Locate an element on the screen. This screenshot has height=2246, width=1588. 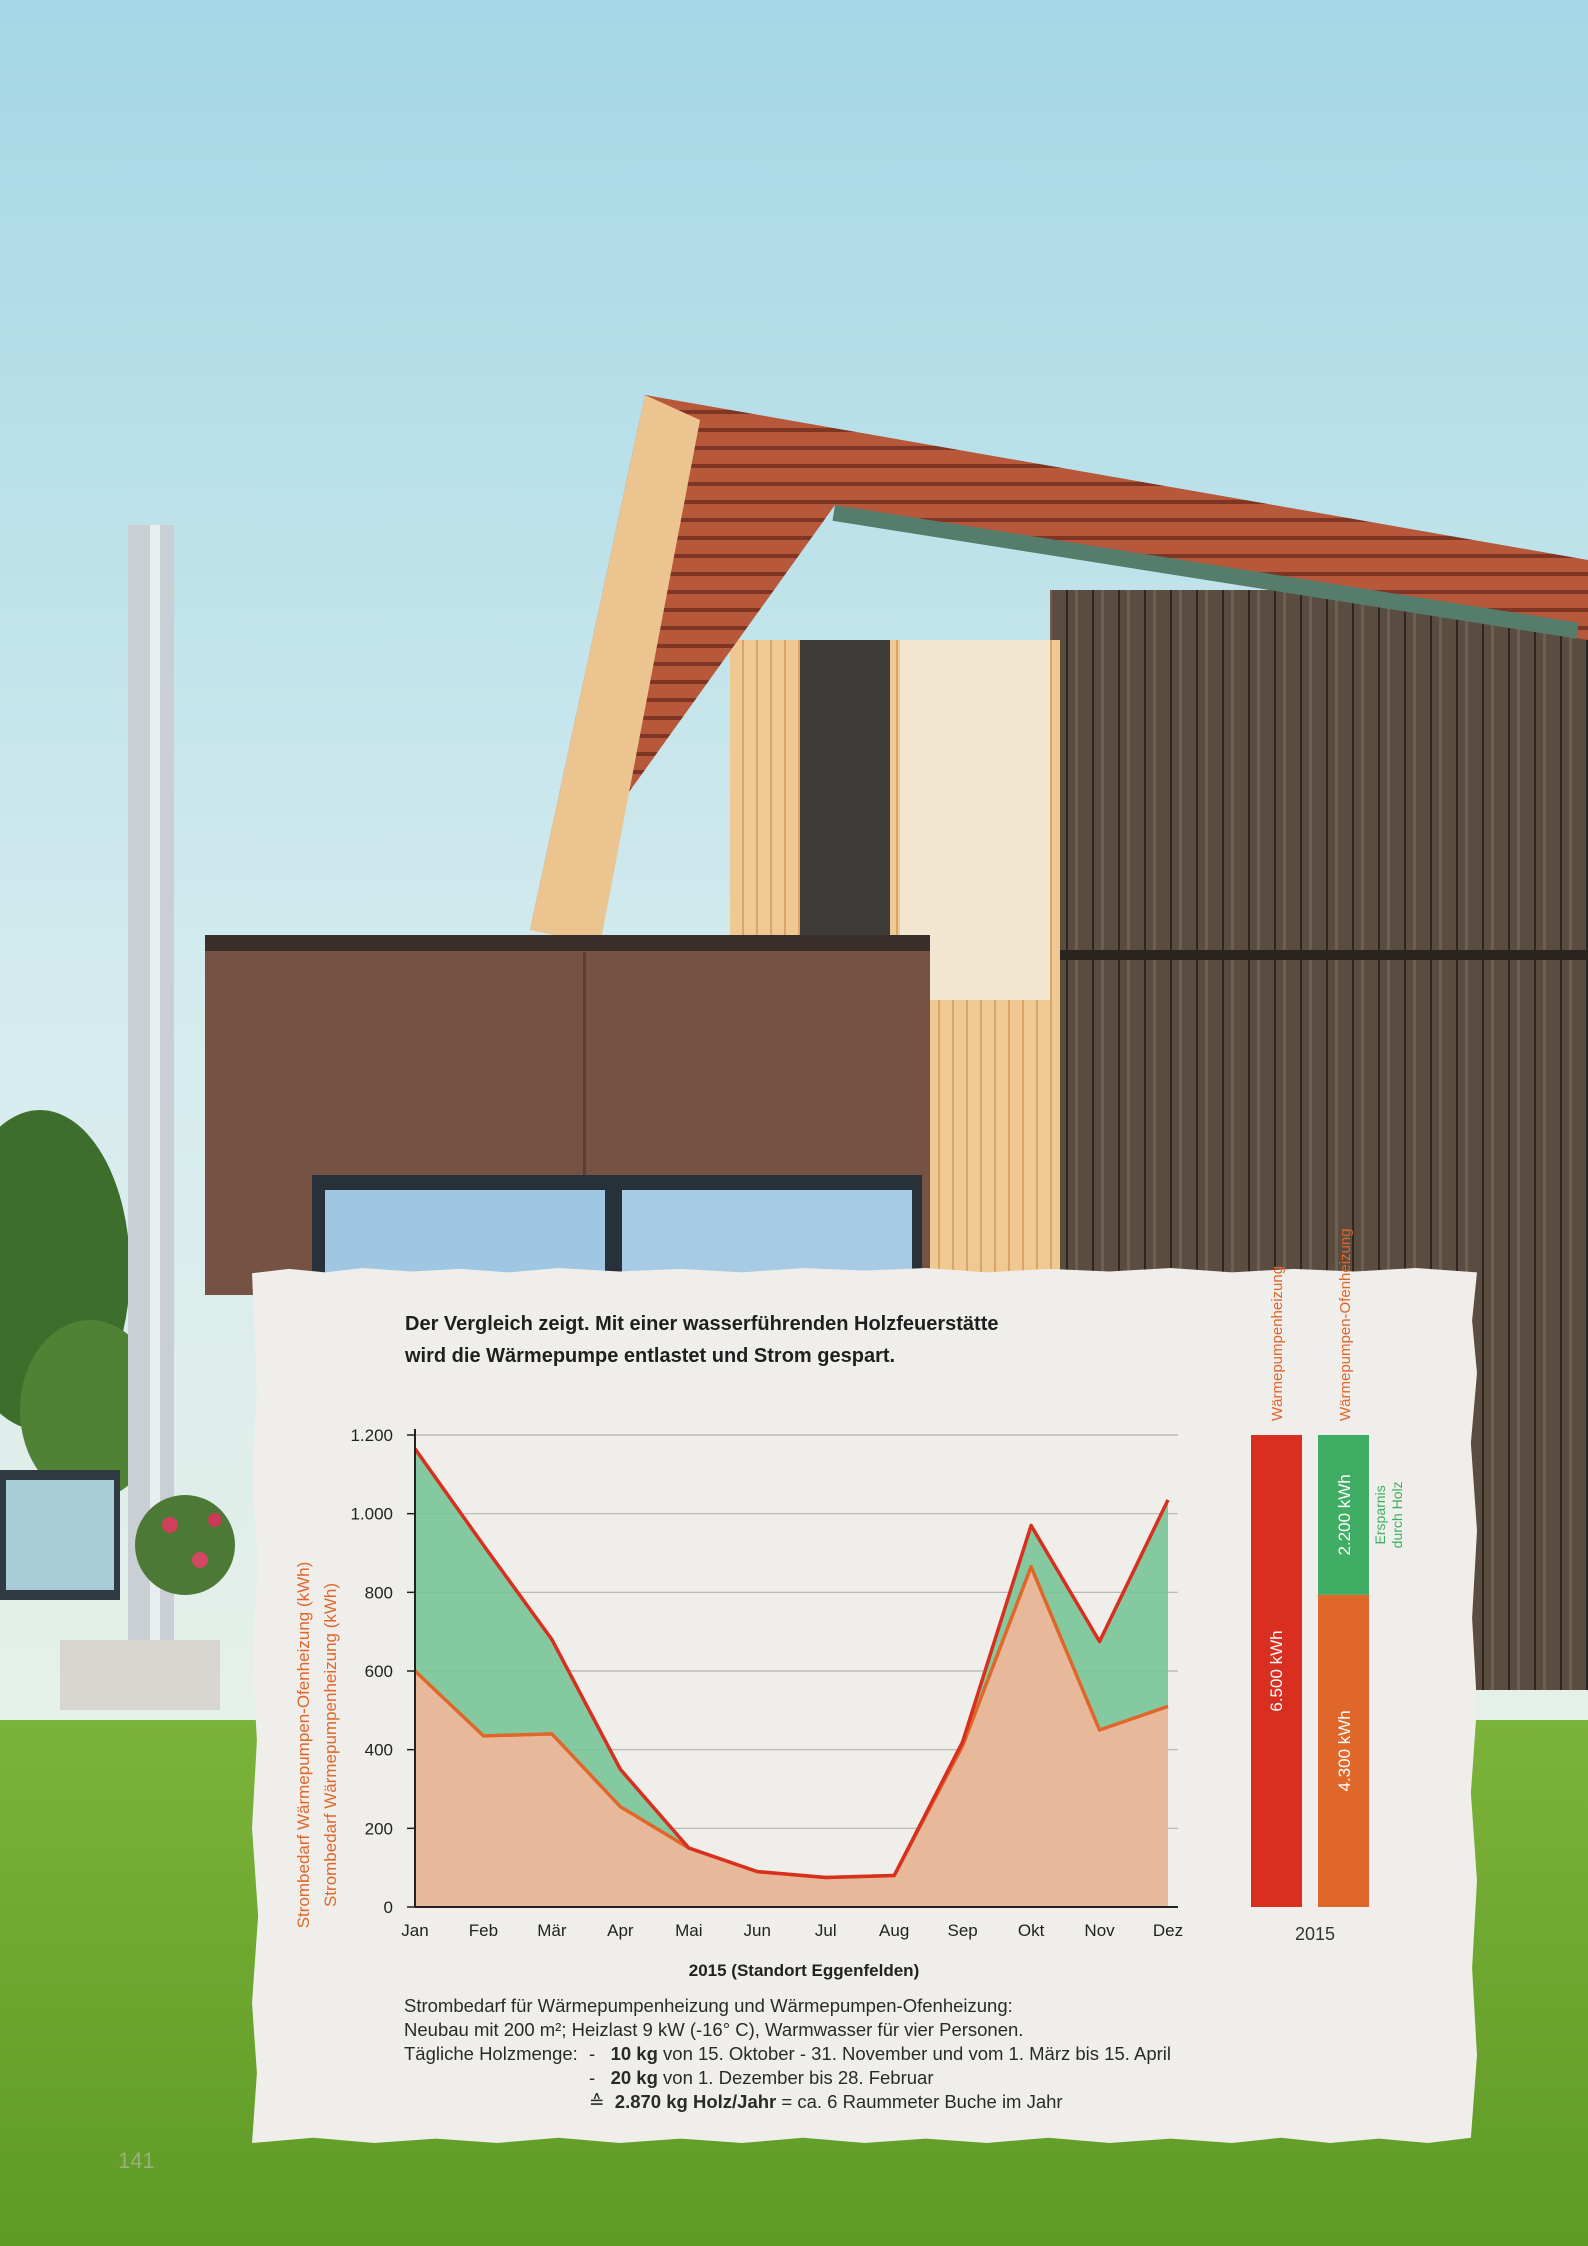
y-tick-label: 400 is located at coordinates (379, 1750).